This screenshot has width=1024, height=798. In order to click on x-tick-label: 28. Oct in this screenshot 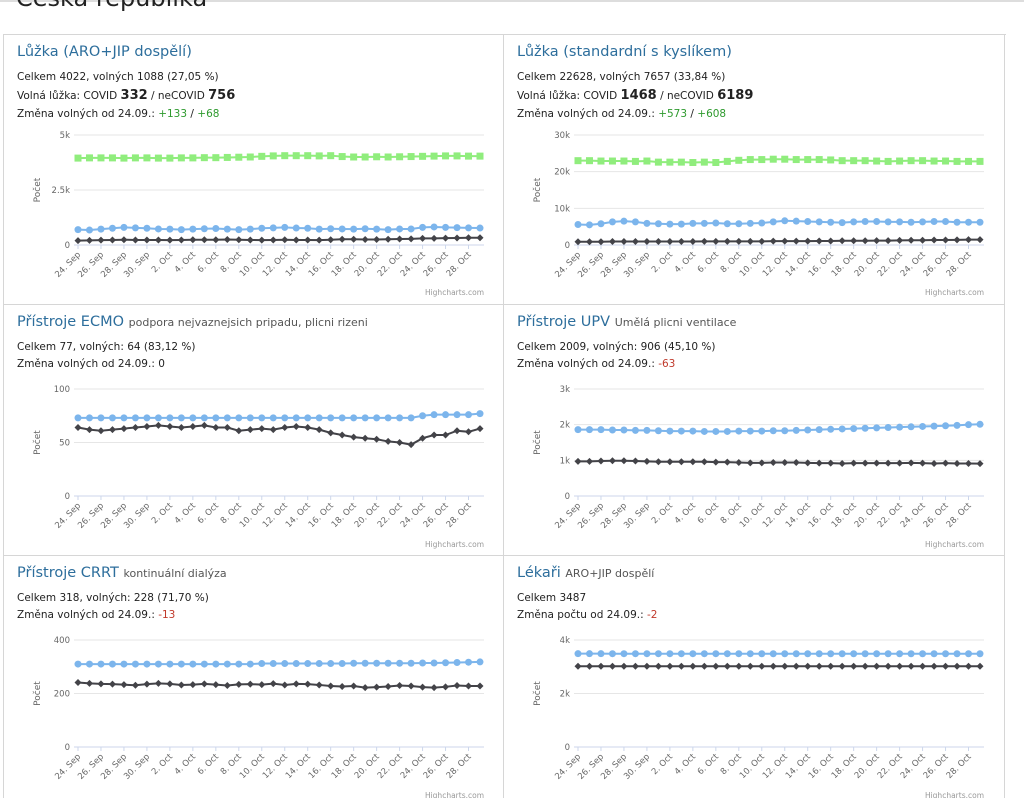, I will do `click(459, 515)`.